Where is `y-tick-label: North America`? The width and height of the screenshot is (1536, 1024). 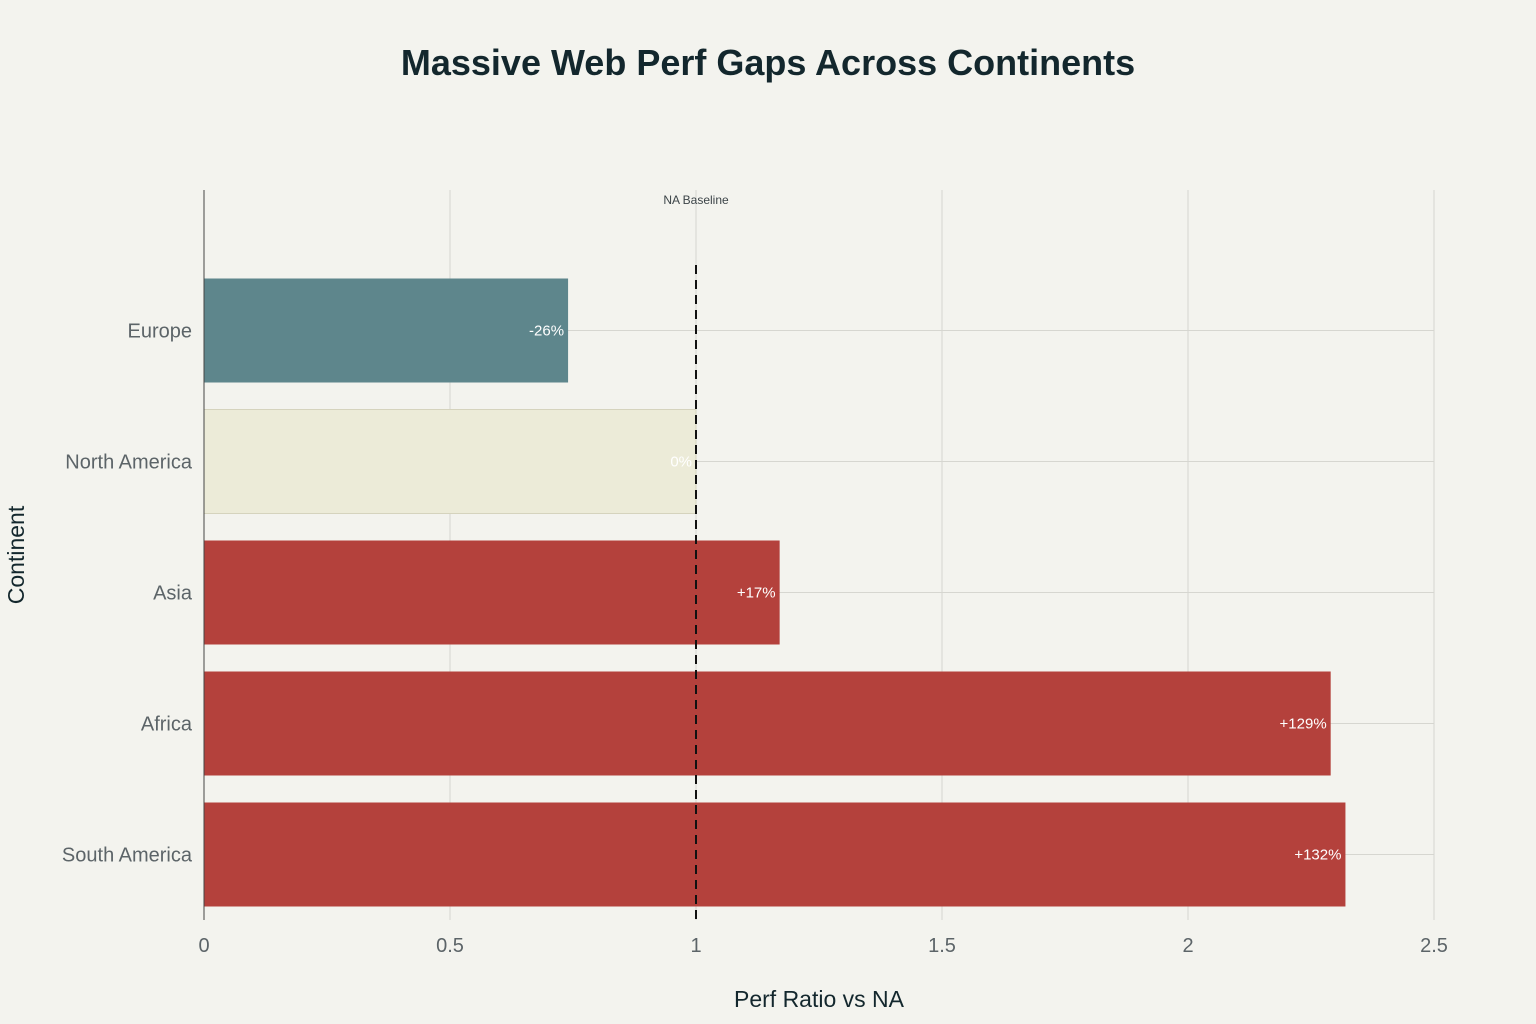
y-tick-label: North America is located at coordinates (129, 463).